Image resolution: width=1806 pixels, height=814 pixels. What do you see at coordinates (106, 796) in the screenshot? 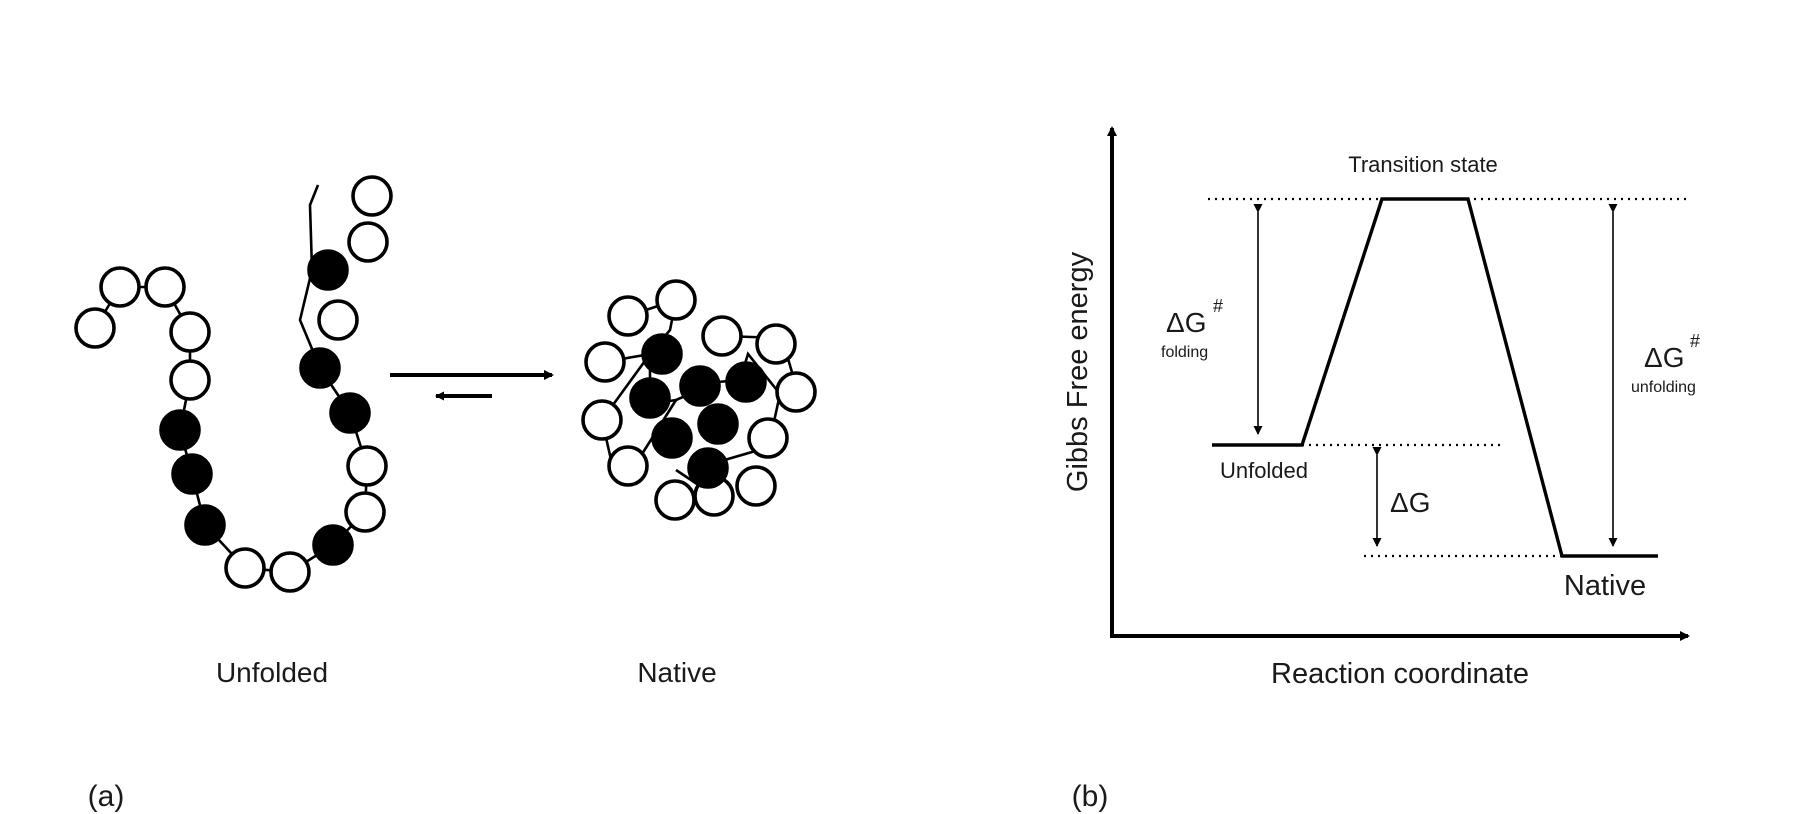
I see `panel-a-label: (a)` at bounding box center [106, 796].